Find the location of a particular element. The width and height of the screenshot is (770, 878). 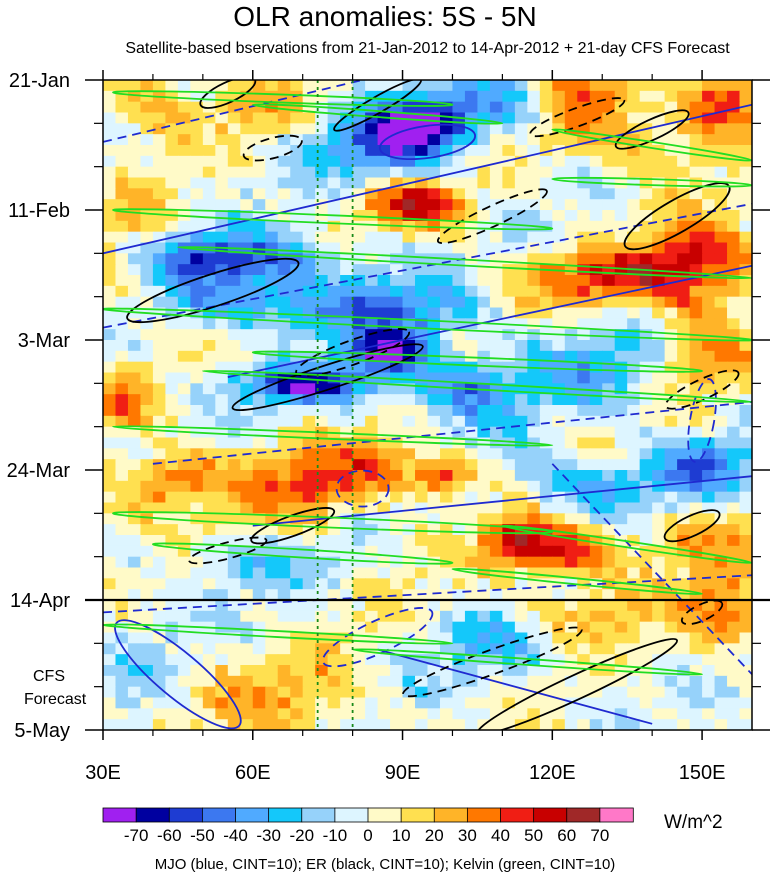

colorbar-label: 30 is located at coordinates (467, 835).